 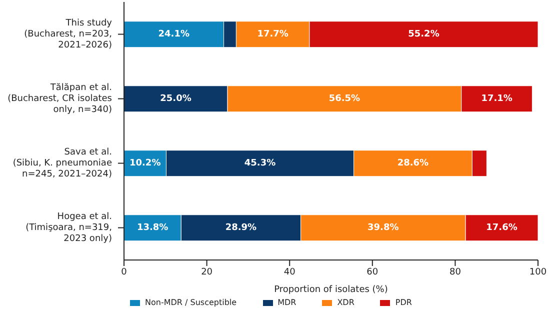 What do you see at coordinates (496, 99) in the screenshot?
I see `data-label: 17.1%` at bounding box center [496, 99].